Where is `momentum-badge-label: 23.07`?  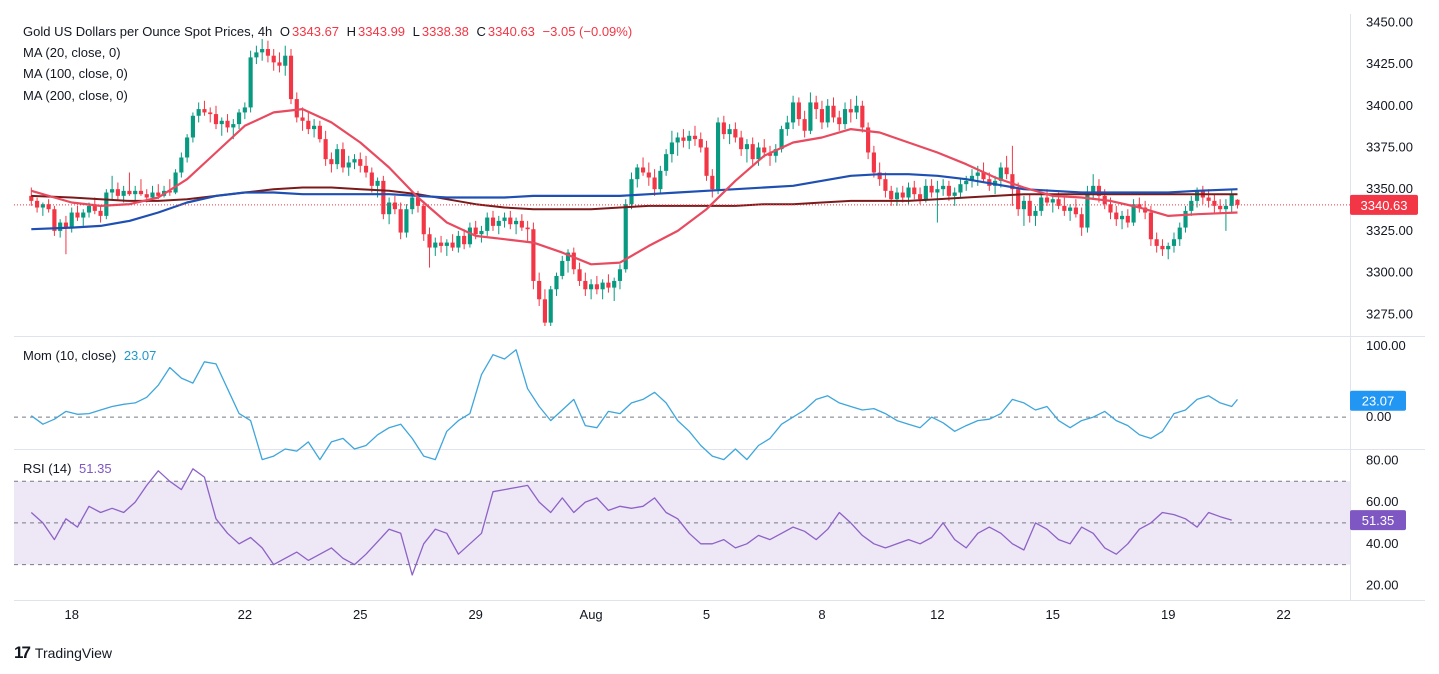
momentum-badge-label: 23.07 is located at coordinates (1378, 401).